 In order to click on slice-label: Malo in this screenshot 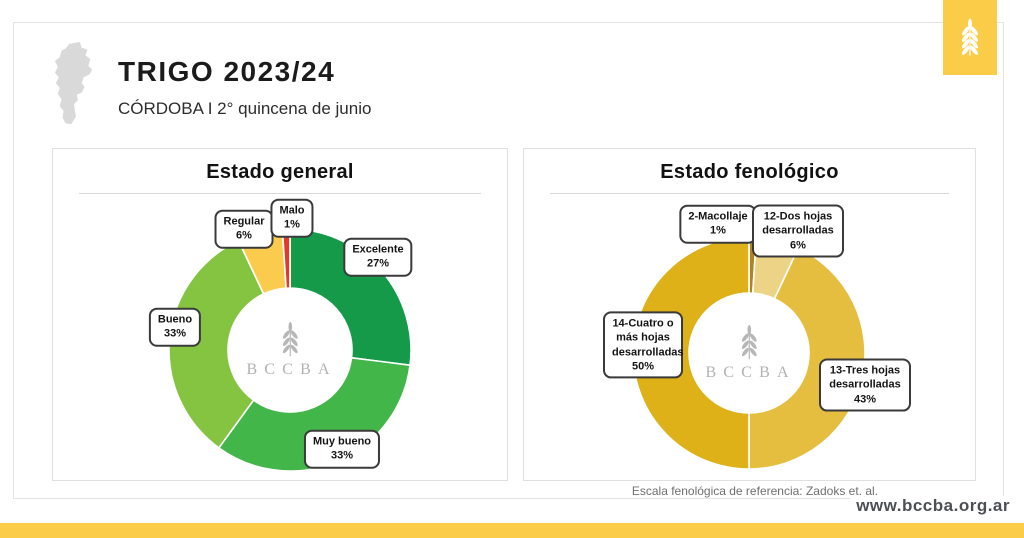, I will do `click(292, 210)`.